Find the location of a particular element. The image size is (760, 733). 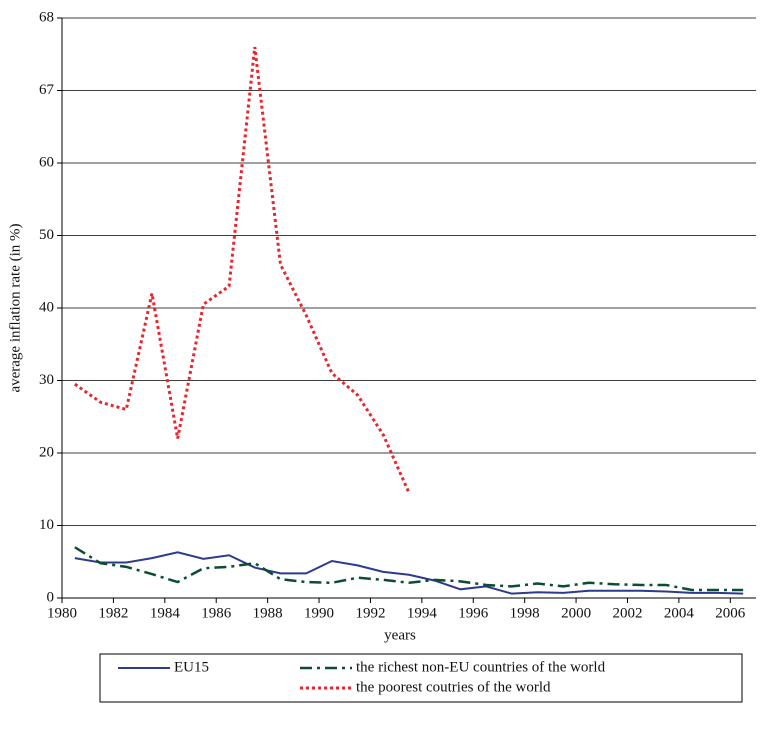

y-tick-label: 68 is located at coordinates (46, 17).